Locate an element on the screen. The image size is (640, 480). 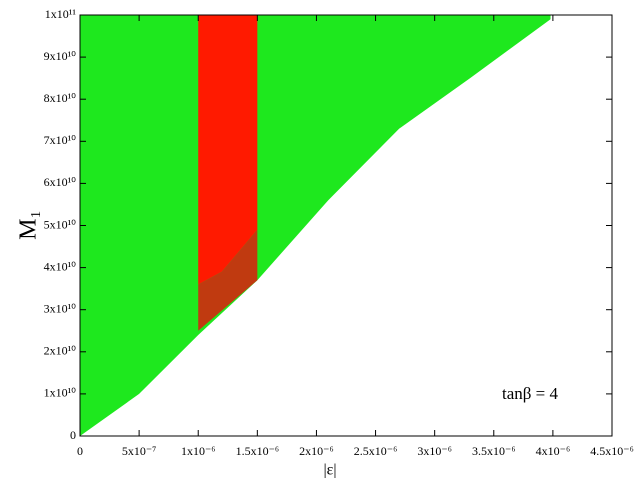
x-axis-label: |ε| is located at coordinates (329, 470).